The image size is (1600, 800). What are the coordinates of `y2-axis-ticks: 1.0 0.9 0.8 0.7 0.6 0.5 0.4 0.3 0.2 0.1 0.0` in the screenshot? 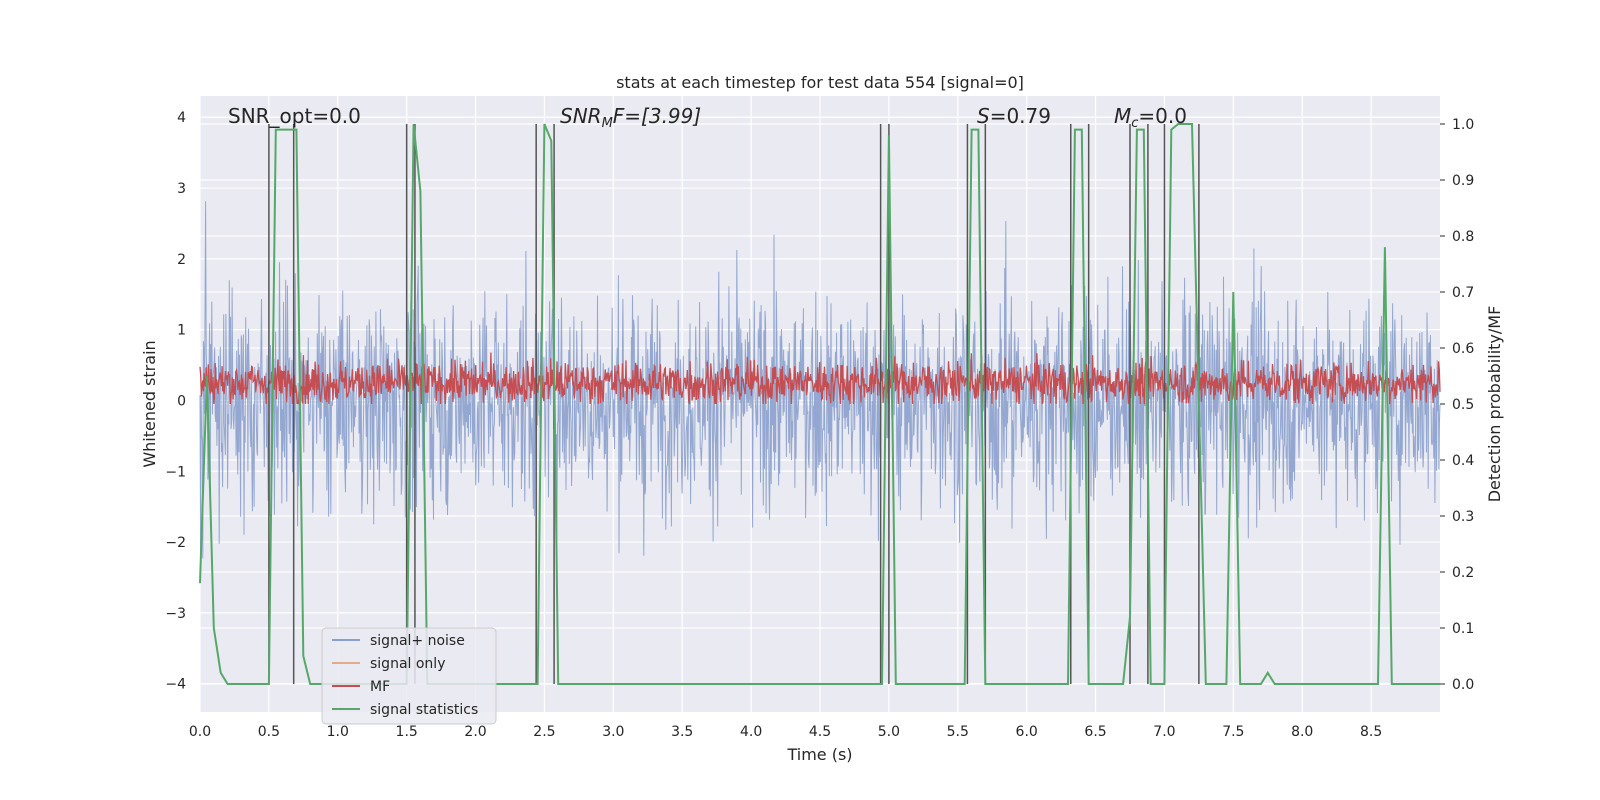 It's located at (1457, 405).